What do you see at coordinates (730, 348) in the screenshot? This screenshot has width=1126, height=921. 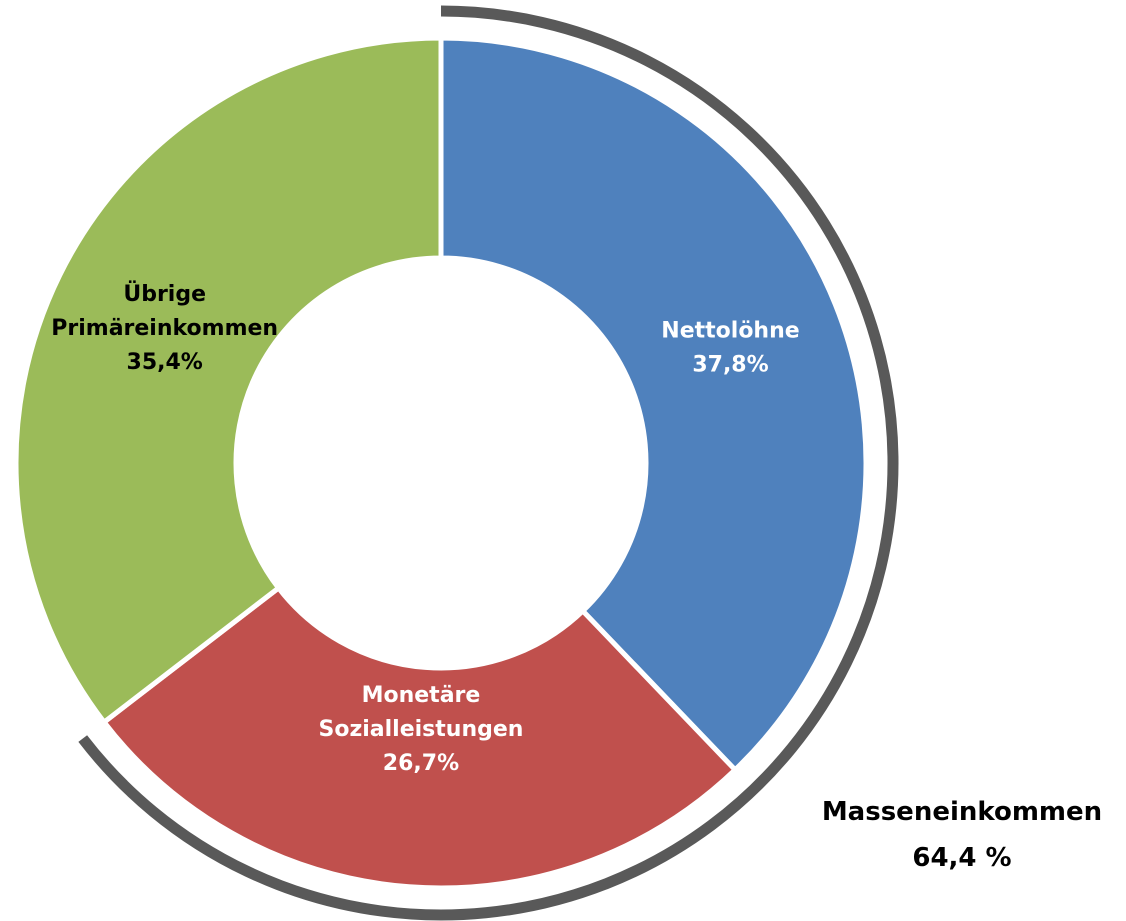 I see `slice-label: Nettolöhne 37,8%` at bounding box center [730, 348].